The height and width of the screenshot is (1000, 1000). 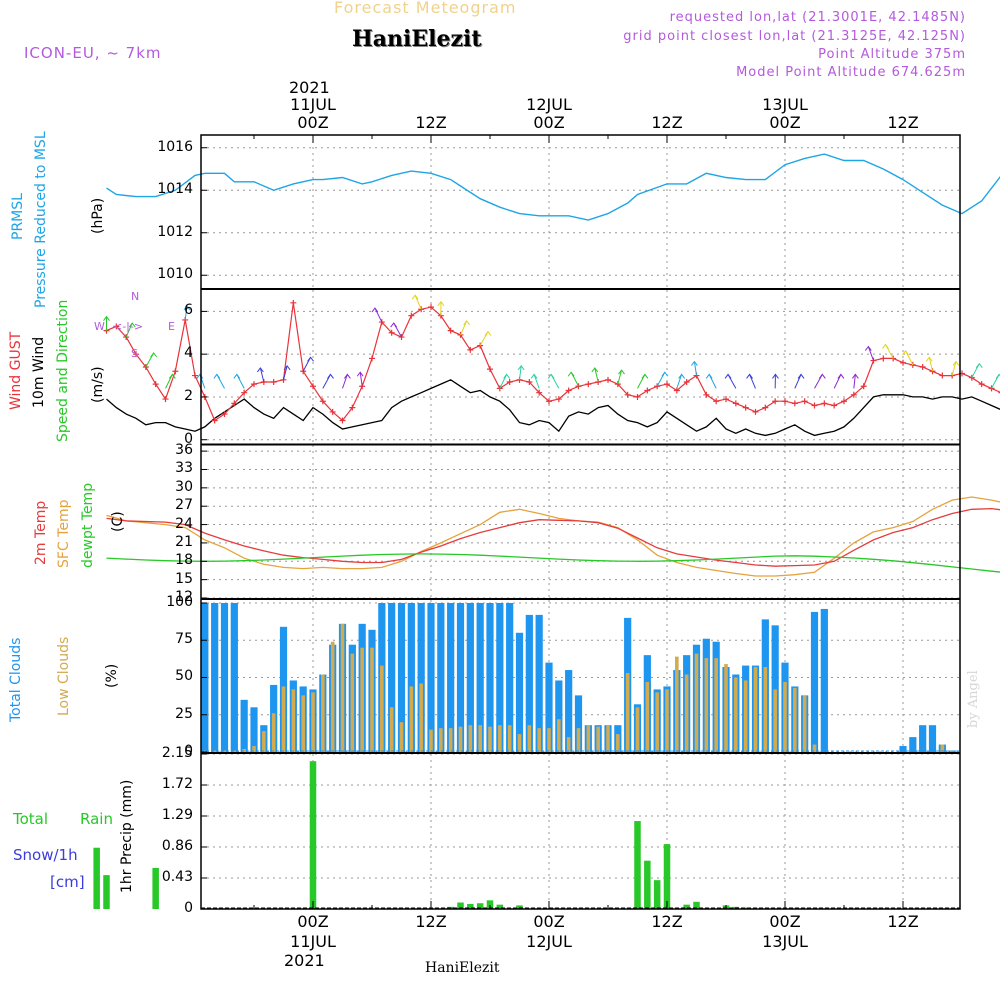 What do you see at coordinates (785, 941) in the screenshot?
I see `date-label-bottom: 13JUL` at bounding box center [785, 941].